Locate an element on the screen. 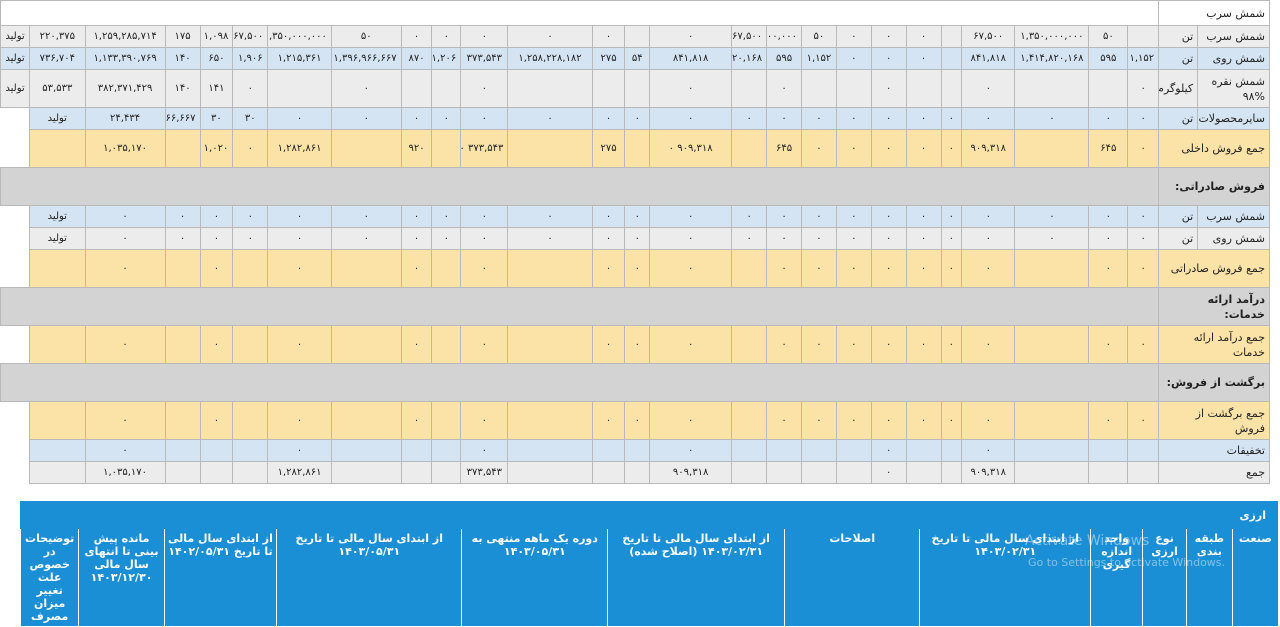  table-cell: ۹۰۹,۳۱۸ ۰ is located at coordinates (691, 148).